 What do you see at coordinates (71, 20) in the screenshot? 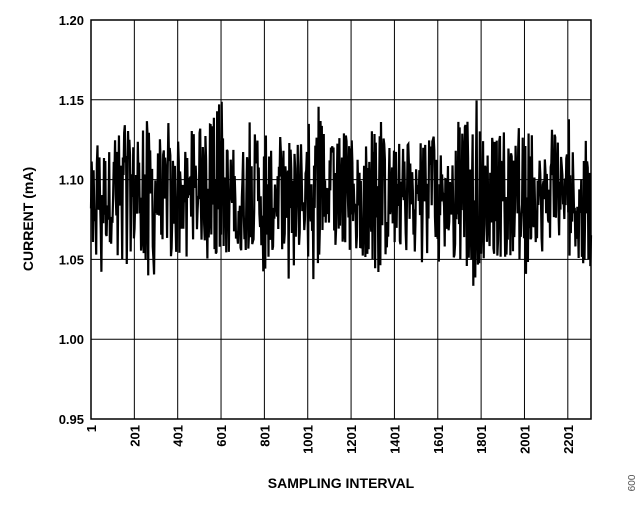
I see `y-tick-label: 1.20` at bounding box center [71, 20].